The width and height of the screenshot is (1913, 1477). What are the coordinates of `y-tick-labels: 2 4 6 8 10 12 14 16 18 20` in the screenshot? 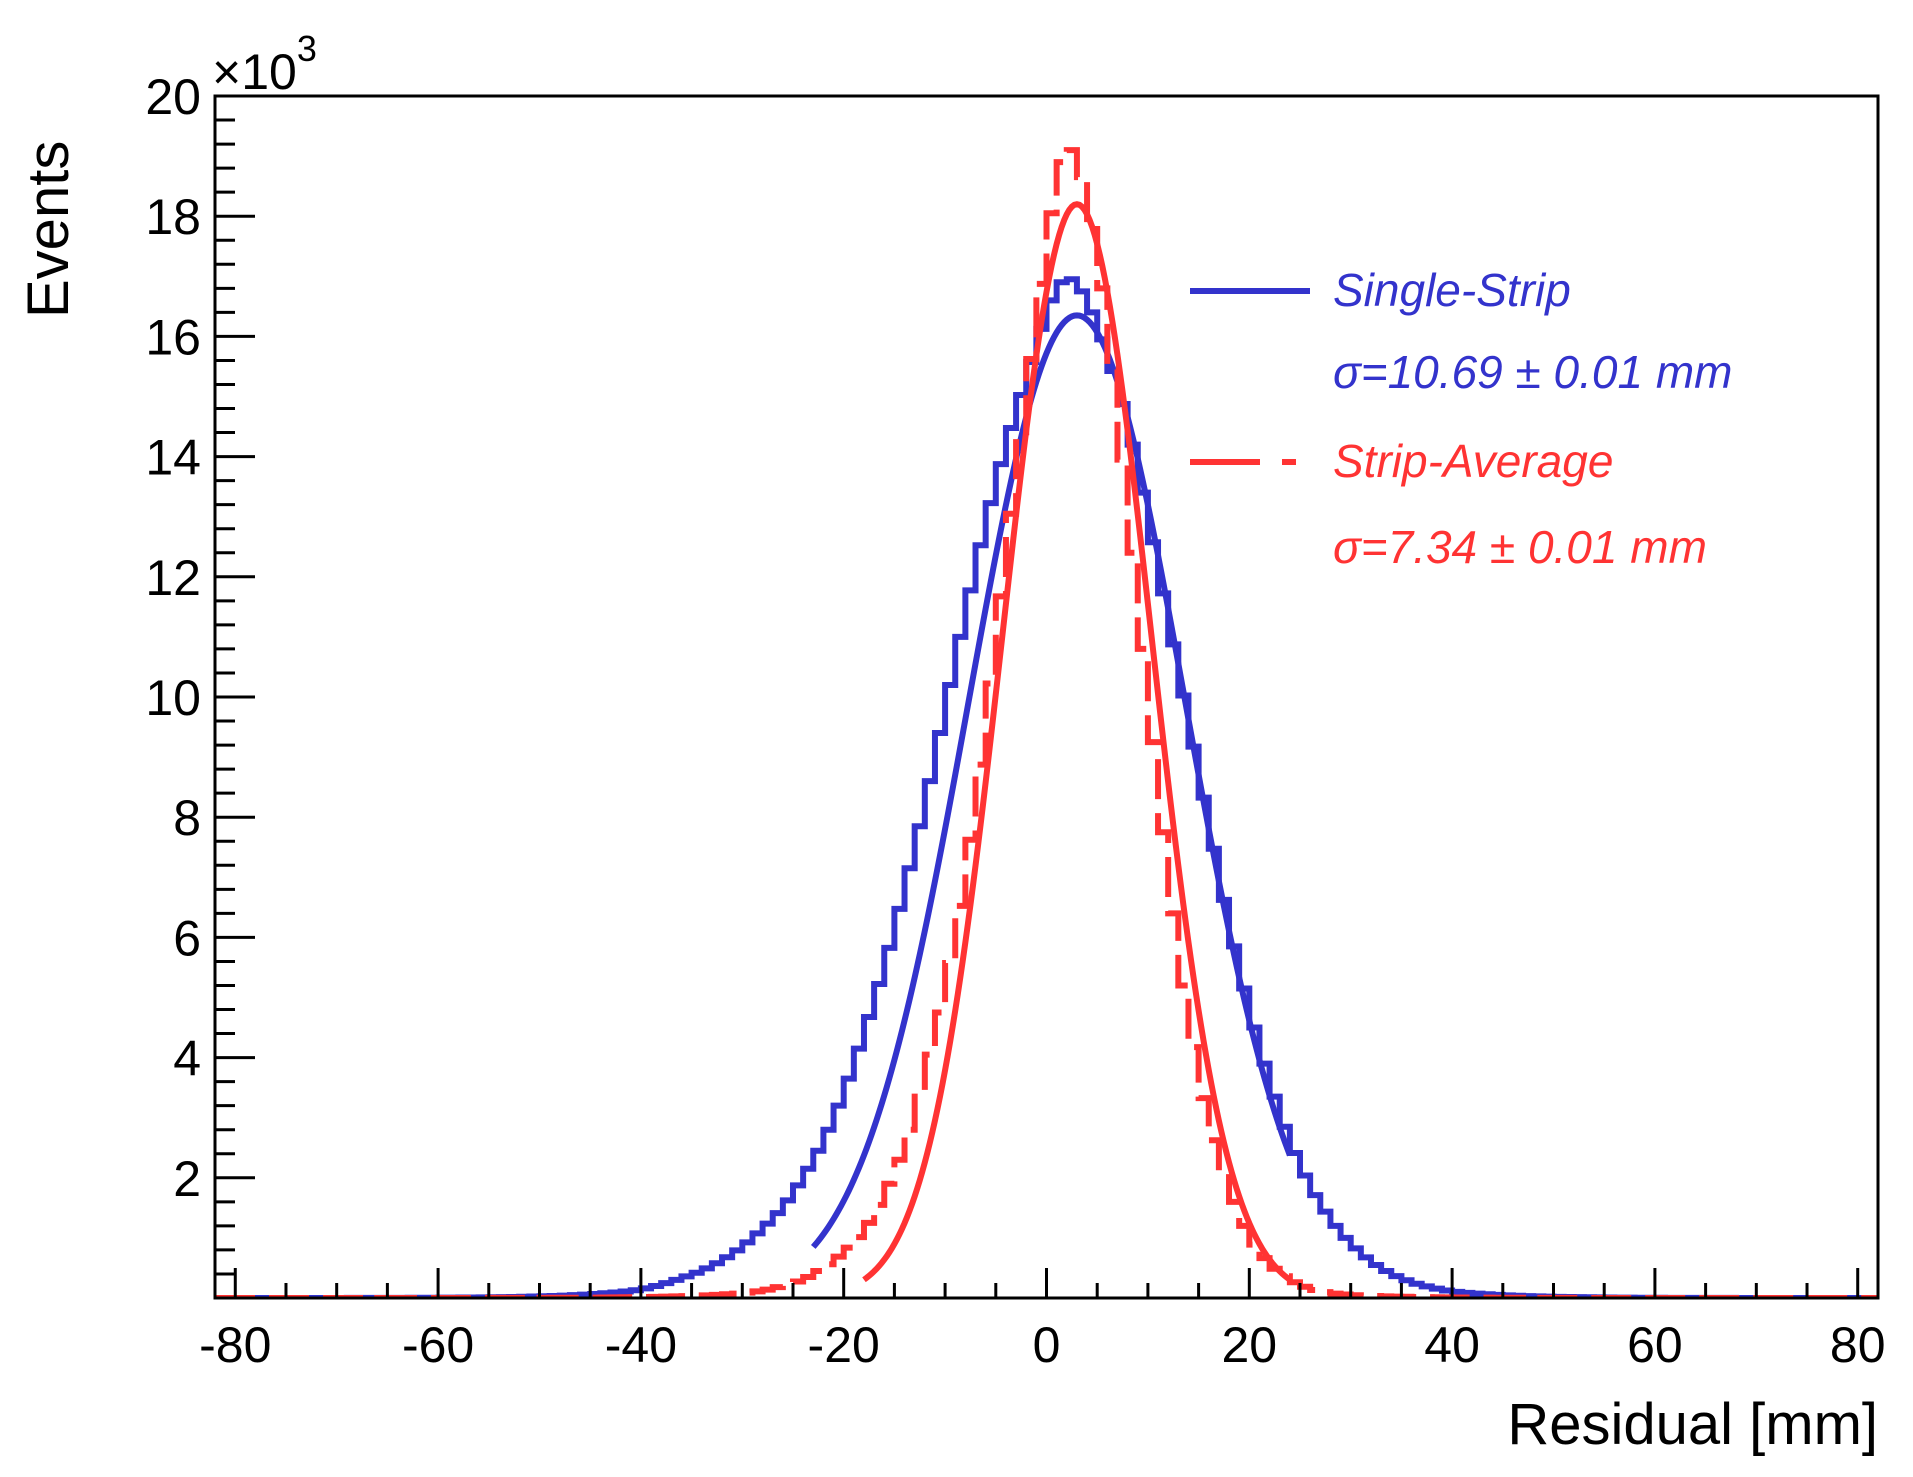 It's located at (173, 638).